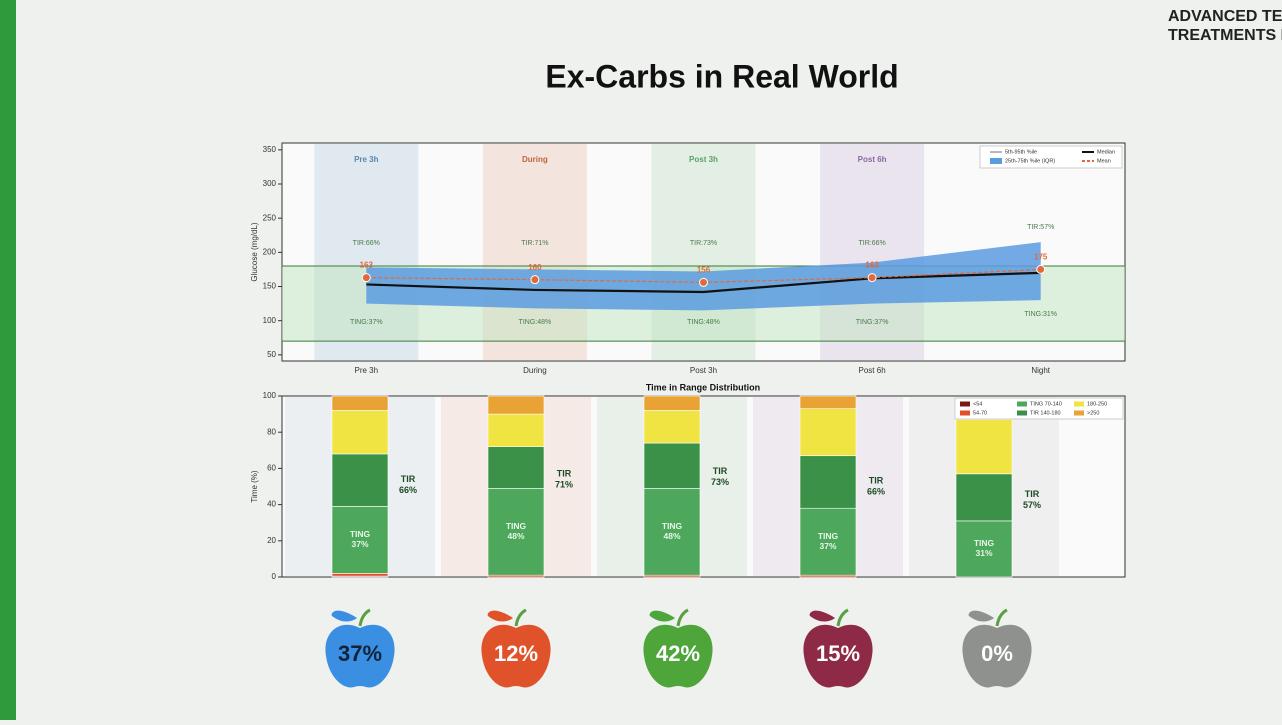 This screenshot has width=1282, height=725. I want to click on ting-label: 48%, so click(671, 536).